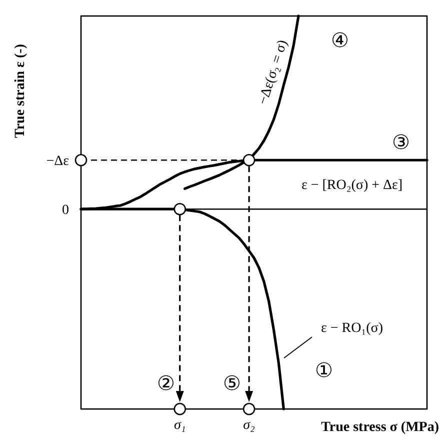  I want to click on annotation: ③, so click(401, 142).